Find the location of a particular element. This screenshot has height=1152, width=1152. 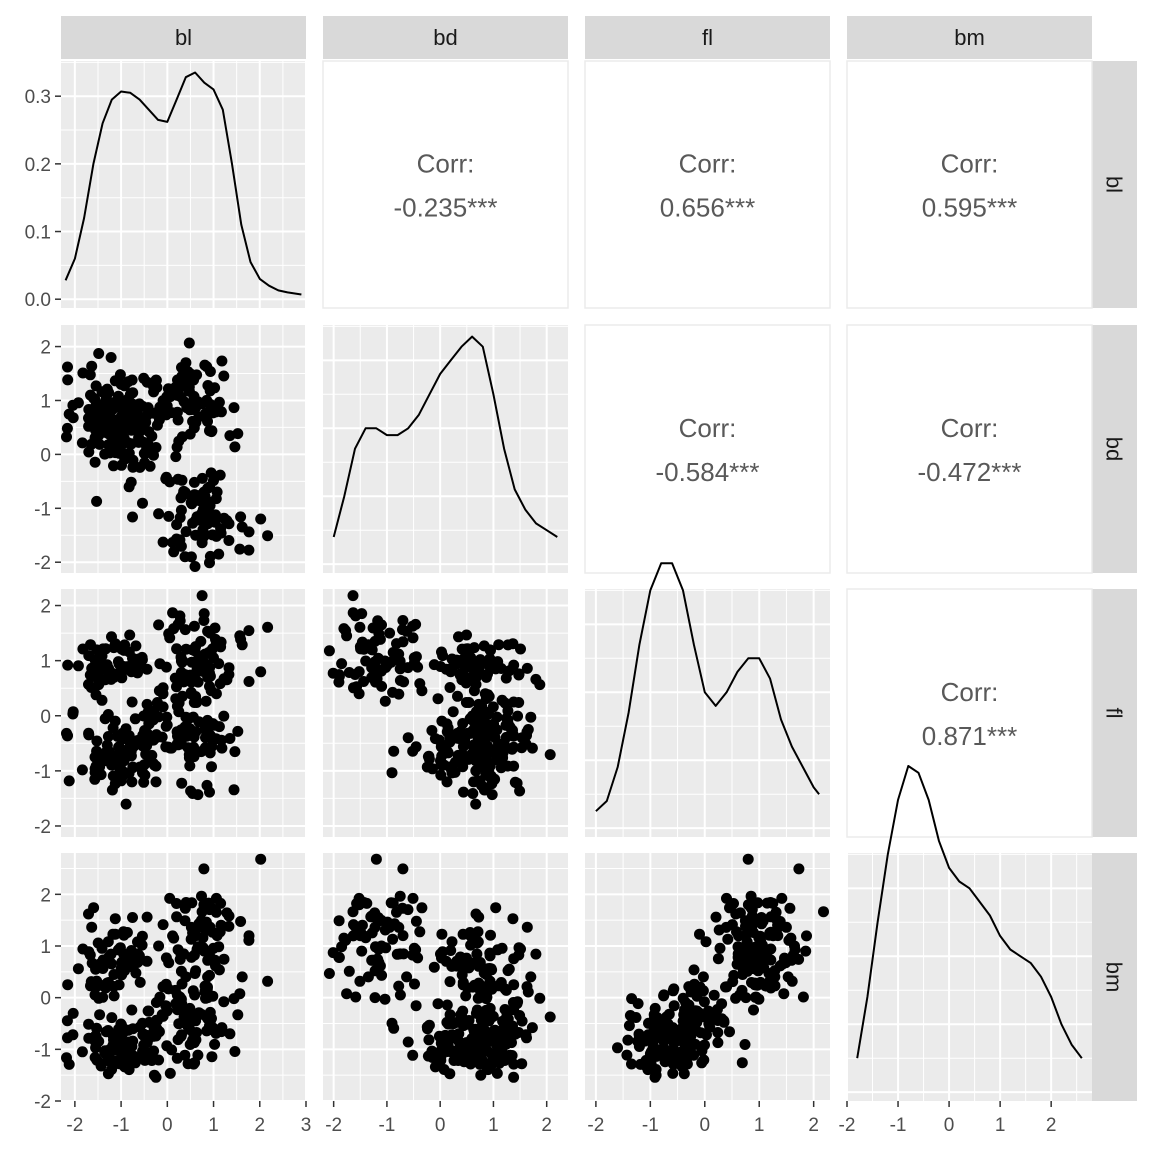

corr-value-bl-bm: 0.595*** is located at coordinates (969, 208).